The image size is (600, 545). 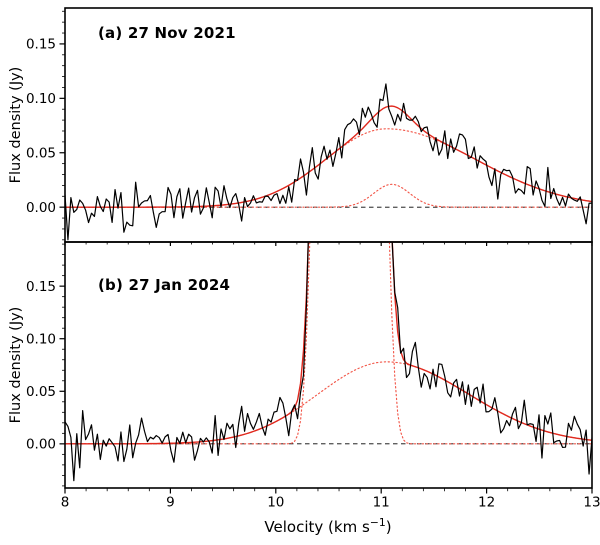 What do you see at coordinates (170, 503) in the screenshot?
I see `x-tick-label: 9` at bounding box center [170, 503].